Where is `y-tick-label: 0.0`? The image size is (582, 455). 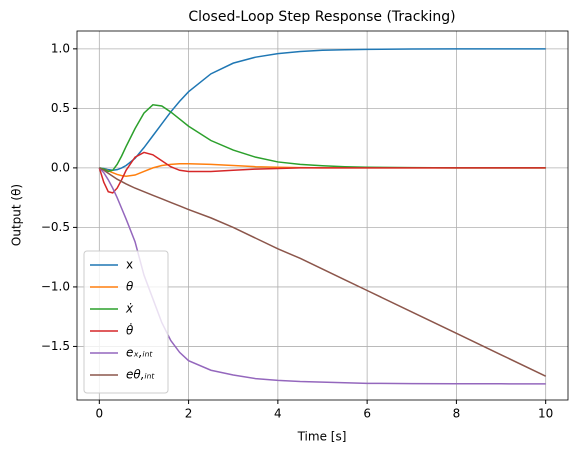 y-tick-label: 0.0 is located at coordinates (60, 167).